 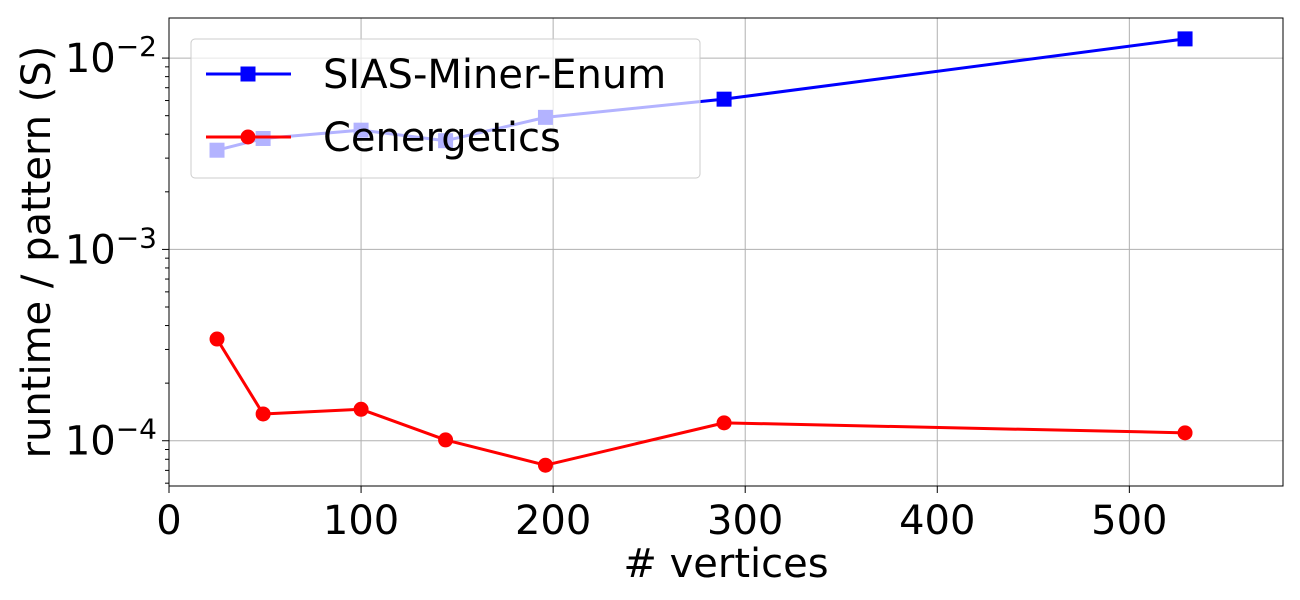 I want to click on legend: SIAS-Miner-Enum Cenergetics, so click(x=445, y=108).